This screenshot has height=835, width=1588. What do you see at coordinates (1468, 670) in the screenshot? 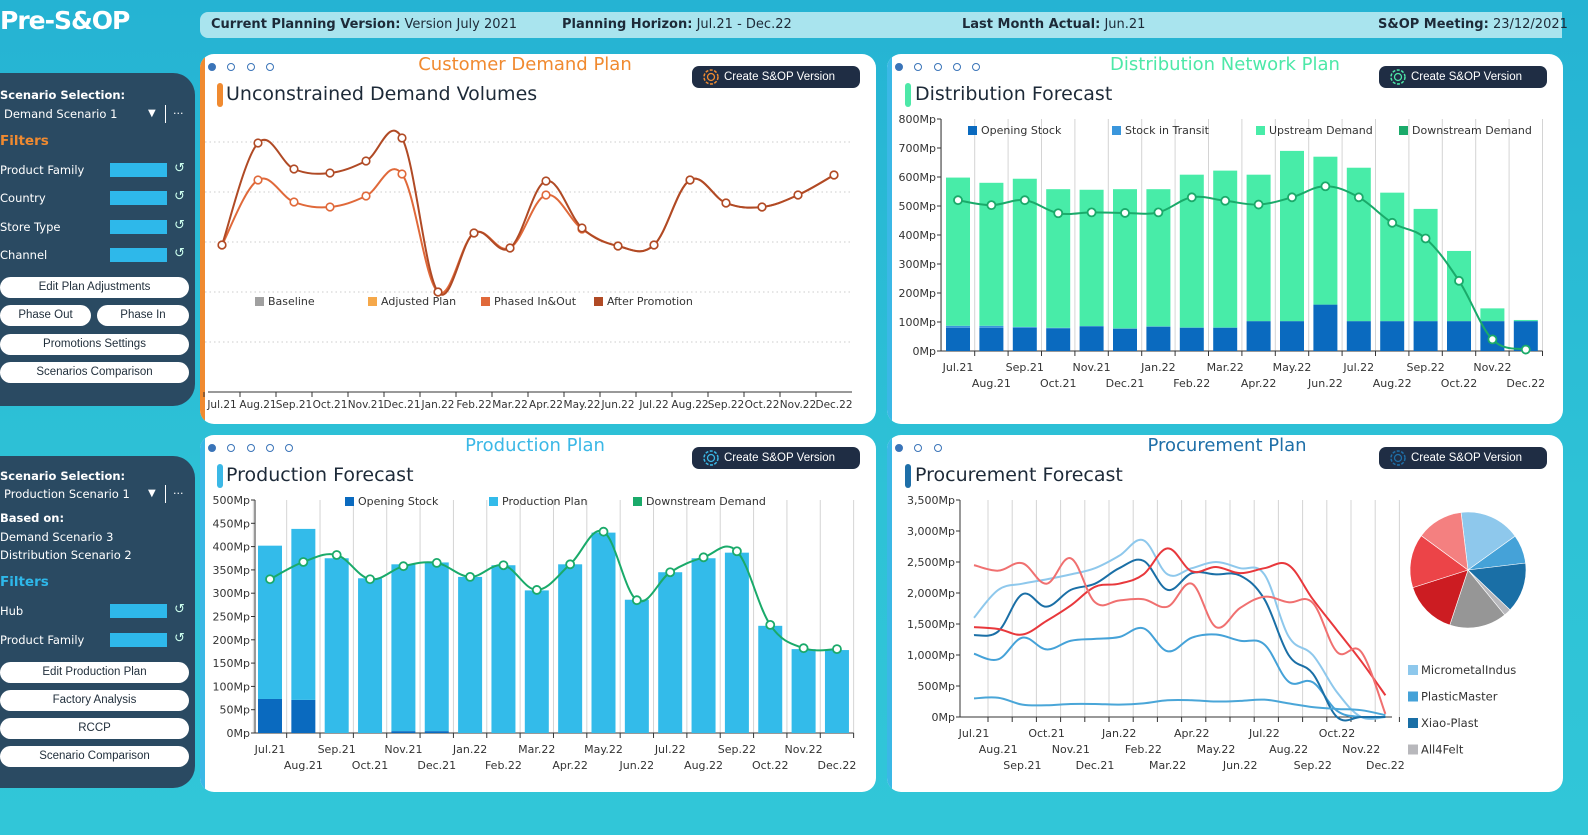
I see `legend-label: MicrometalIndus` at bounding box center [1468, 670].